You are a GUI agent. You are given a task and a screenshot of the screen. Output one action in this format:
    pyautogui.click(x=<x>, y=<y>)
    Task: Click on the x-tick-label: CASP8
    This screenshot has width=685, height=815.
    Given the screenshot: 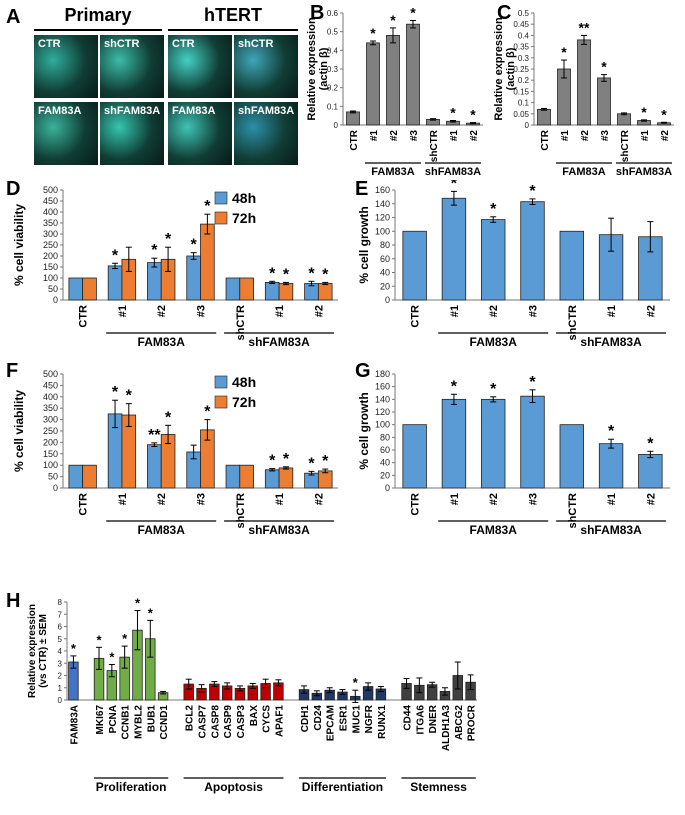 What is the action you would take?
    pyautogui.click(x=215, y=722)
    